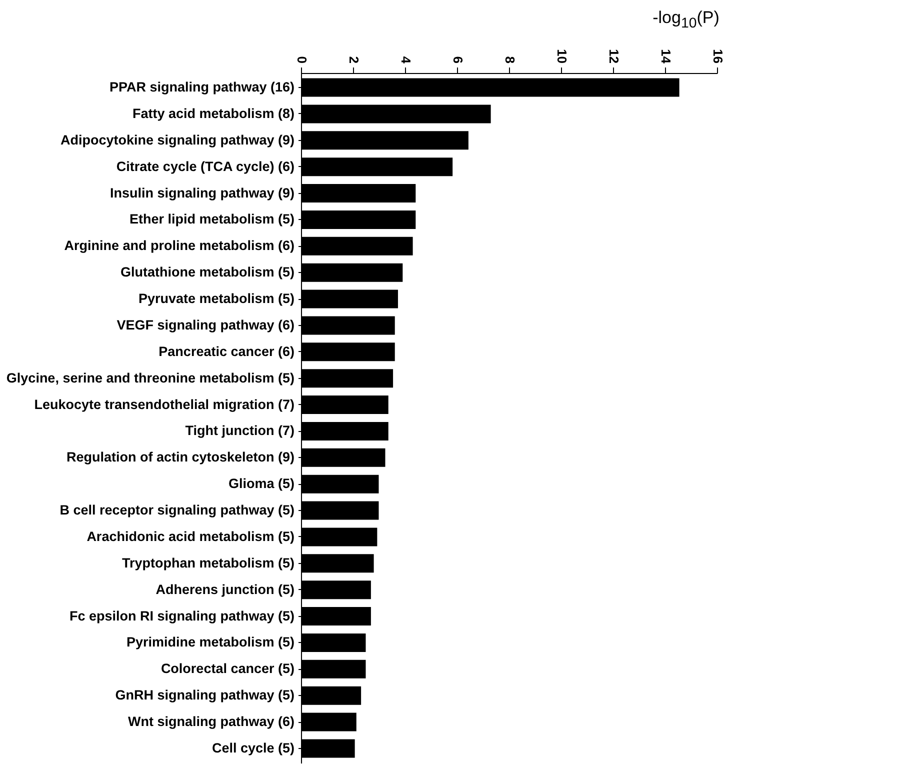  What do you see at coordinates (179, 246) in the screenshot?
I see `y-tick-label: Arginine and proline metabolism (6)` at bounding box center [179, 246].